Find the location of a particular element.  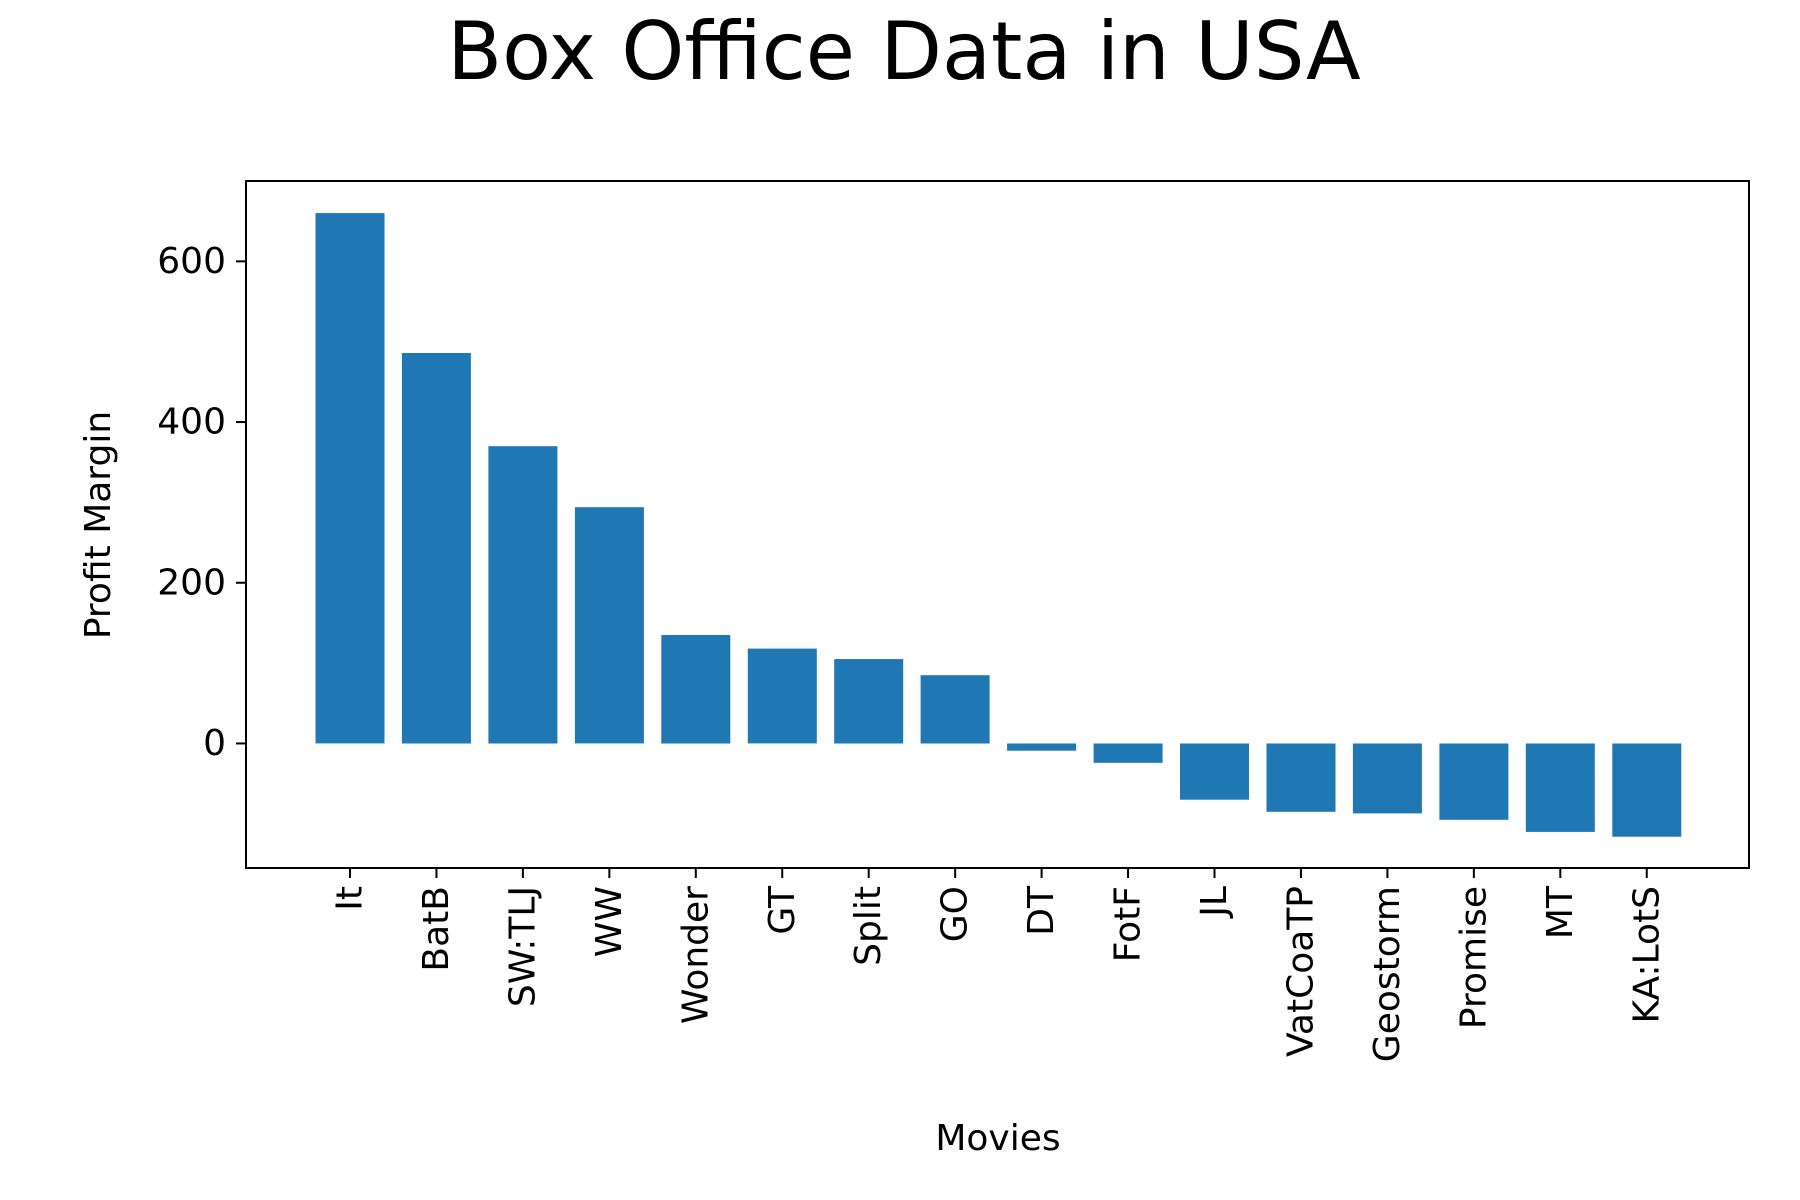

y-axis-label: Profit Margin is located at coordinates (98, 525).